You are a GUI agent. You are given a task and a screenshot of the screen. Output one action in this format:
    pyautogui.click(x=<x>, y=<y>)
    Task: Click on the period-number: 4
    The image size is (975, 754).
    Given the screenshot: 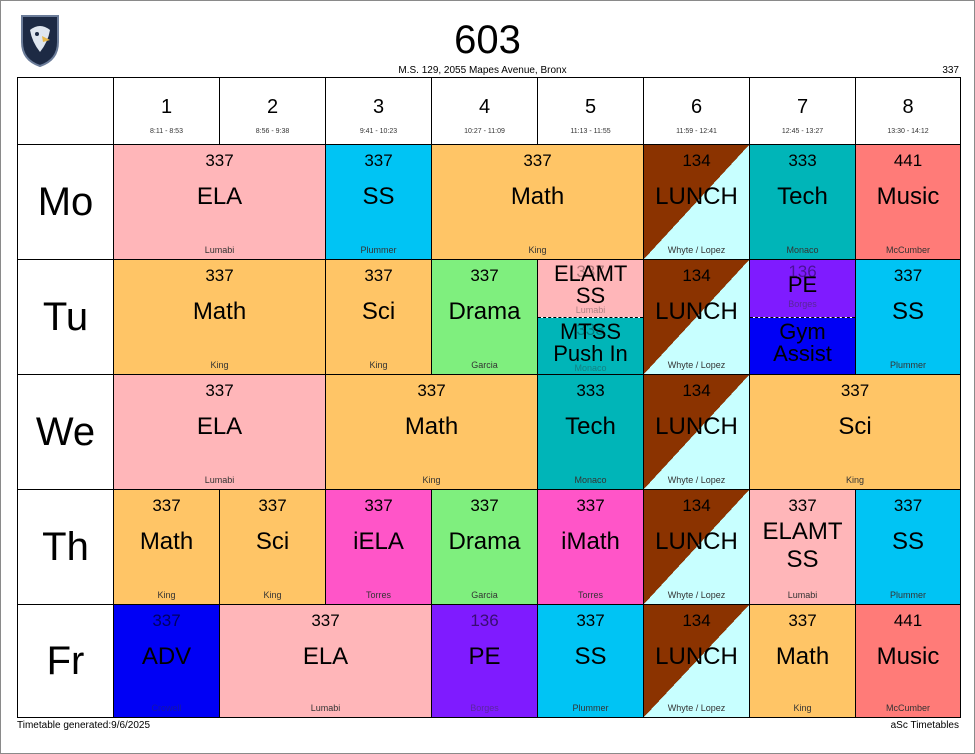 What is the action you would take?
    pyautogui.click(x=484, y=107)
    